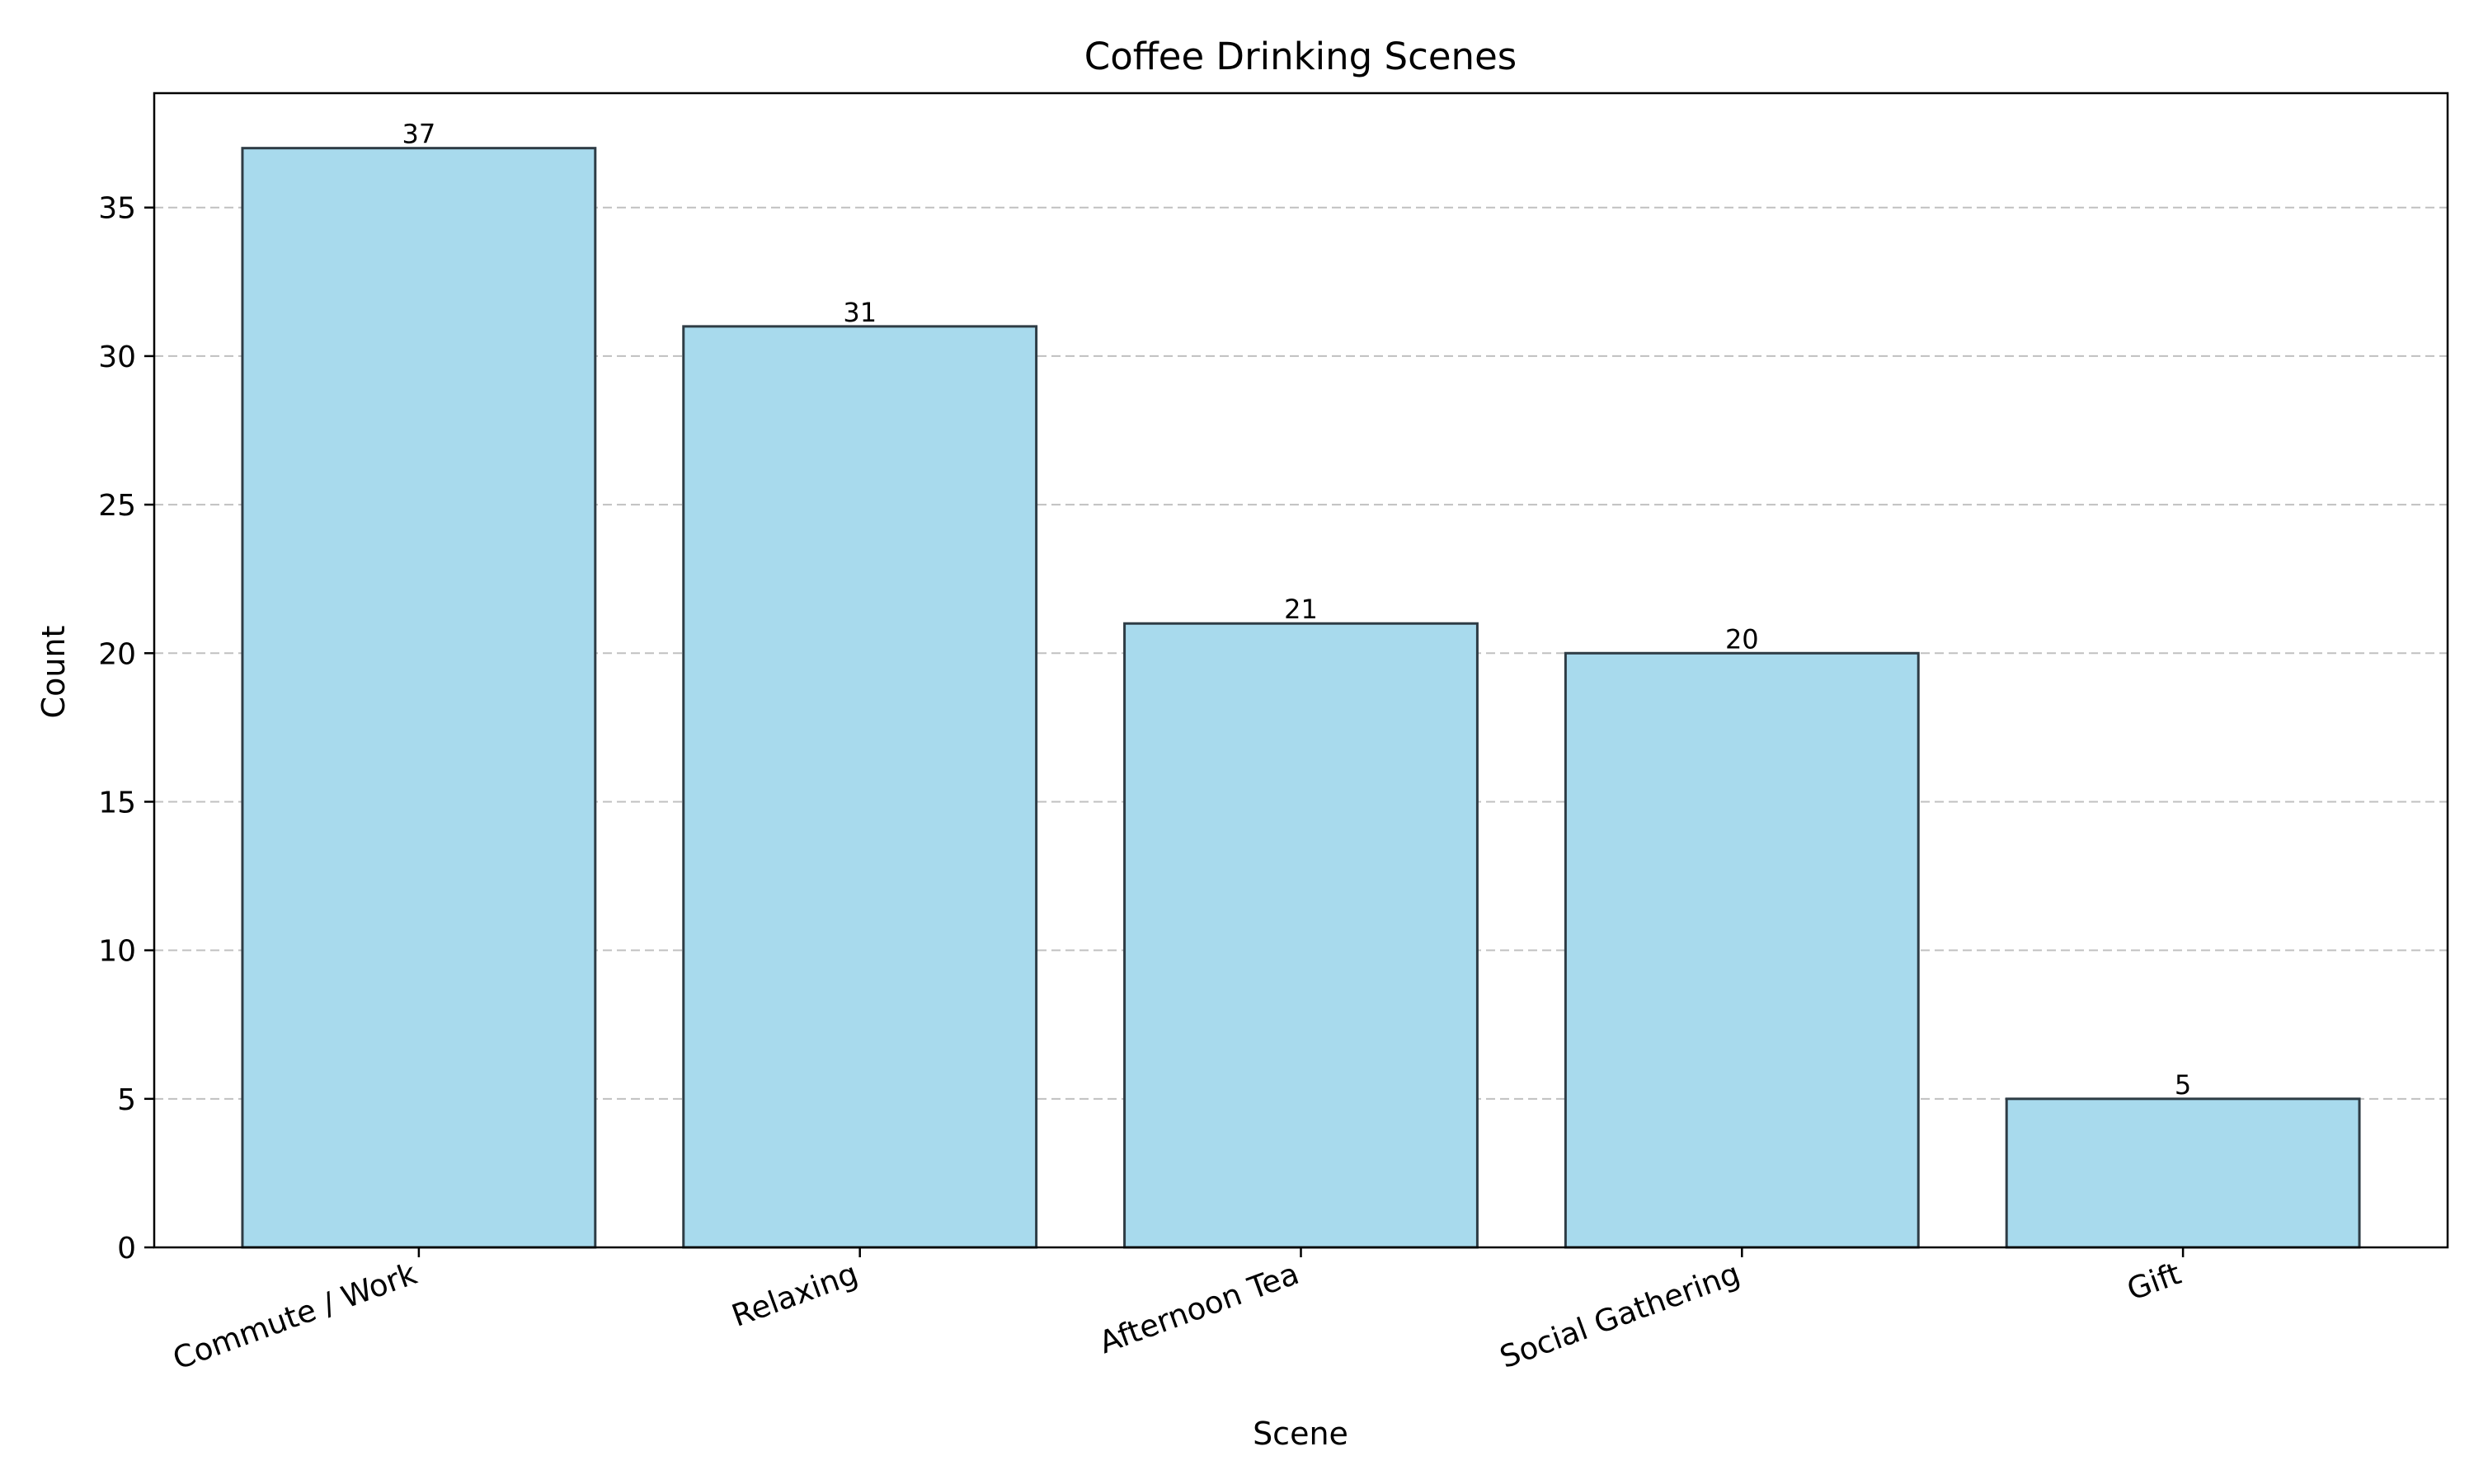  What do you see at coordinates (2154, 1282) in the screenshot?
I see `x-tick-label: Gift` at bounding box center [2154, 1282].